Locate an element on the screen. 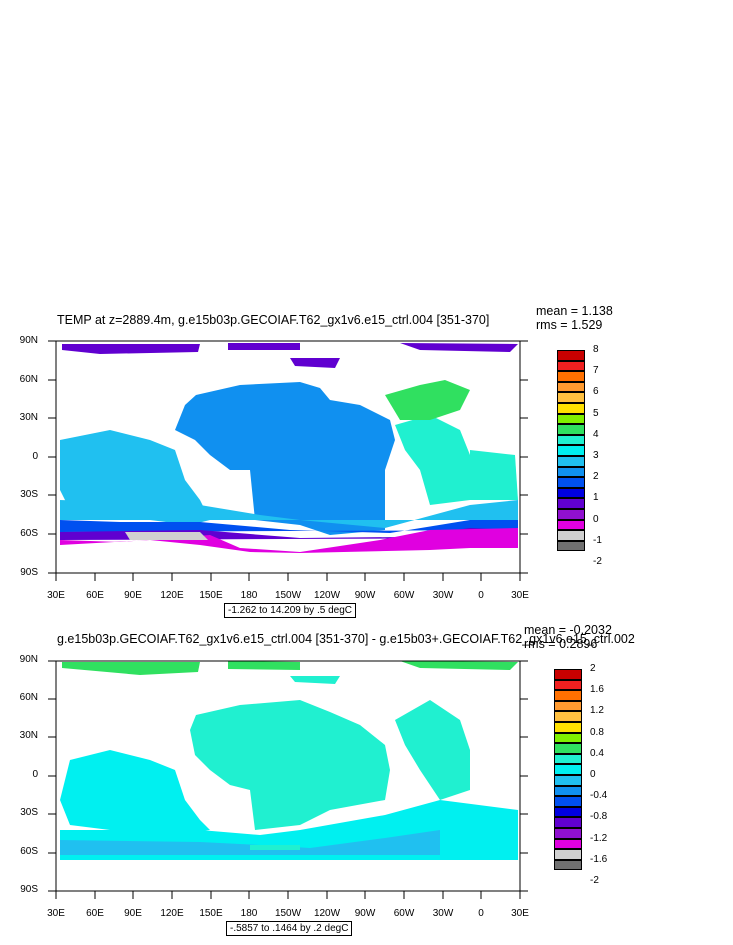  panel2-lat-label: 30S is located at coordinates (29, 812).